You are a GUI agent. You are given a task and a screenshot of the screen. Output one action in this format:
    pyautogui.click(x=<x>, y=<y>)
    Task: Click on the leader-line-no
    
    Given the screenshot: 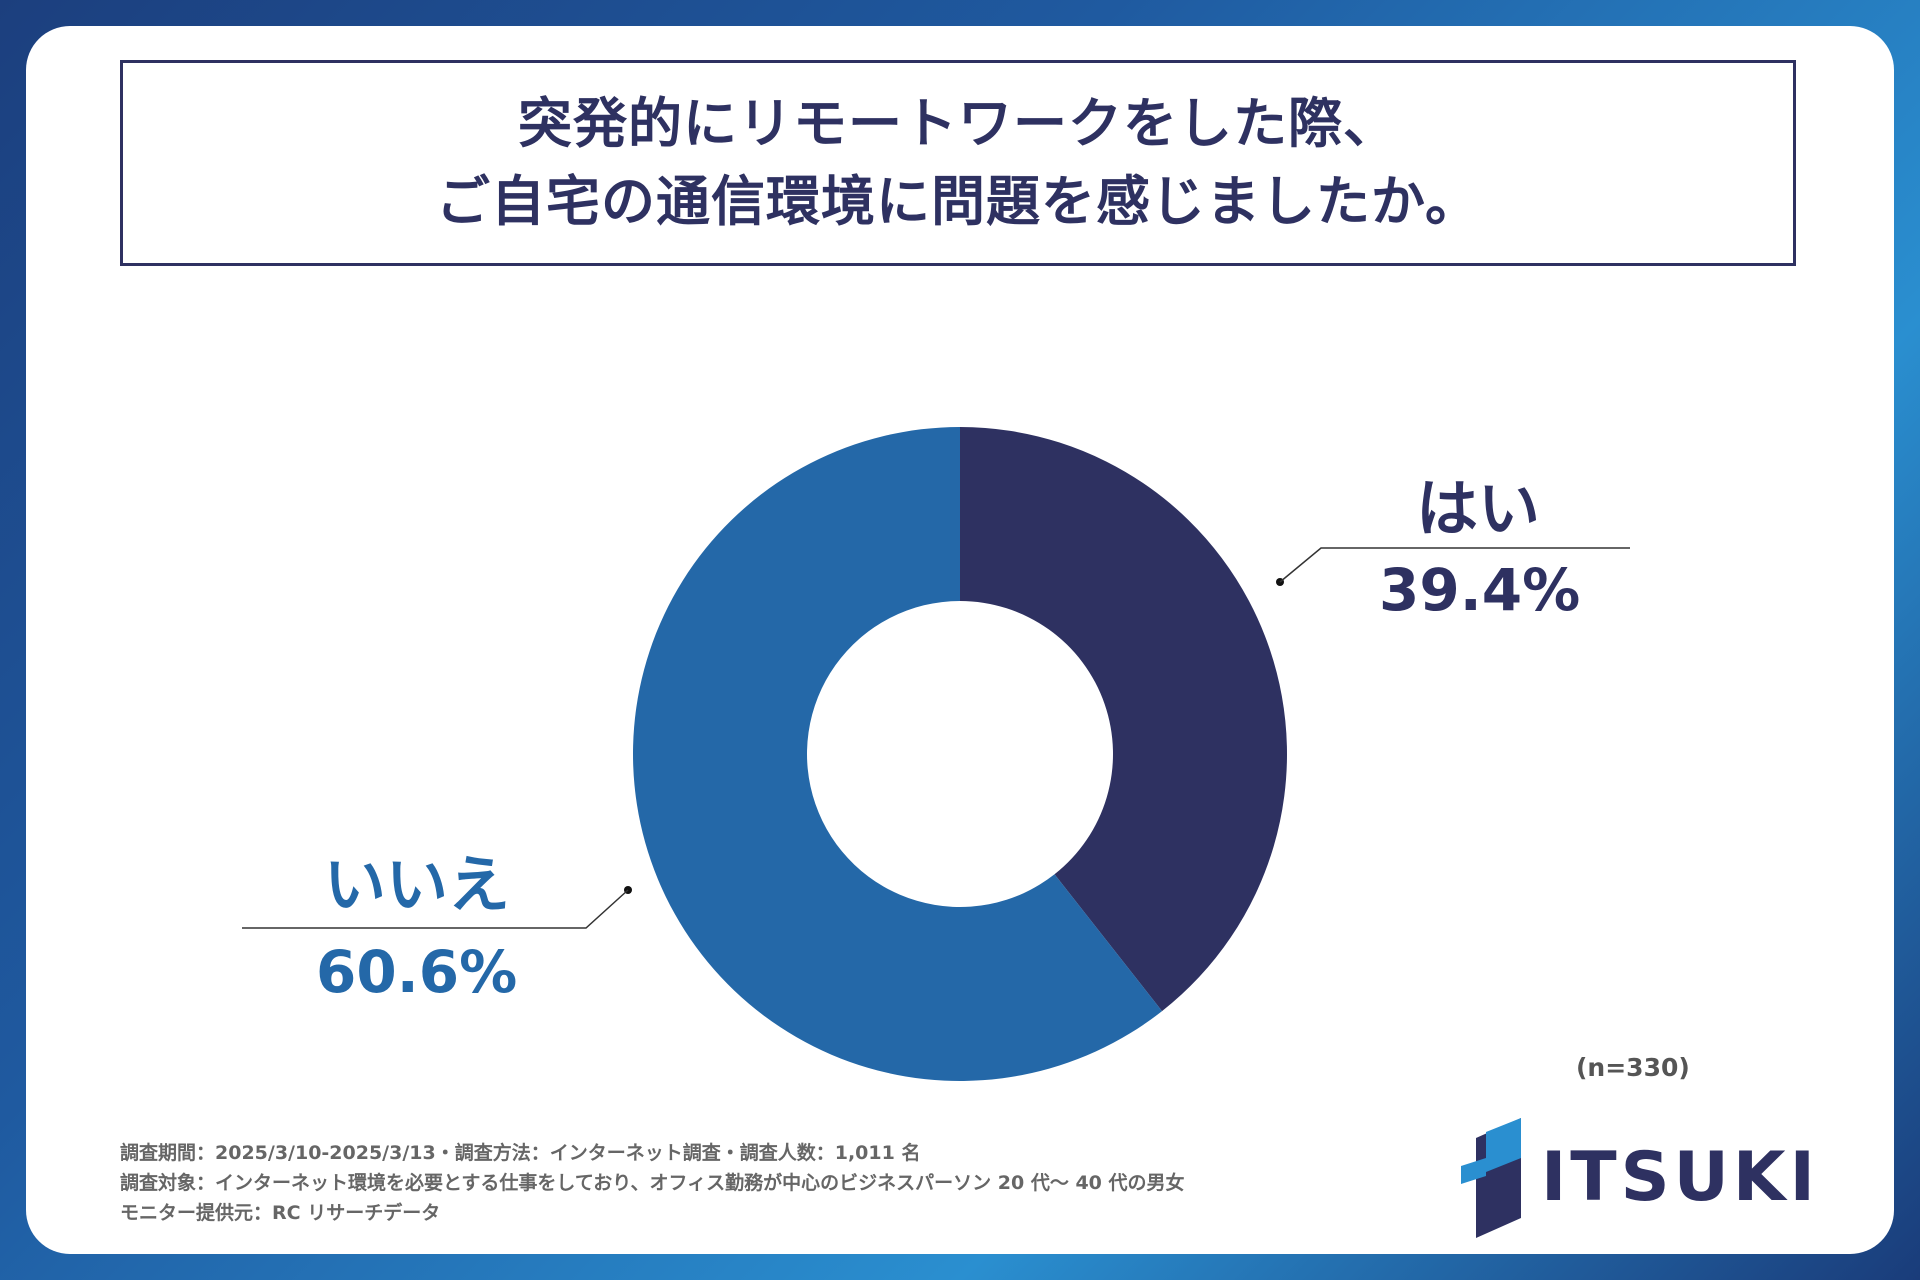 What is the action you would take?
    pyautogui.click(x=435, y=909)
    